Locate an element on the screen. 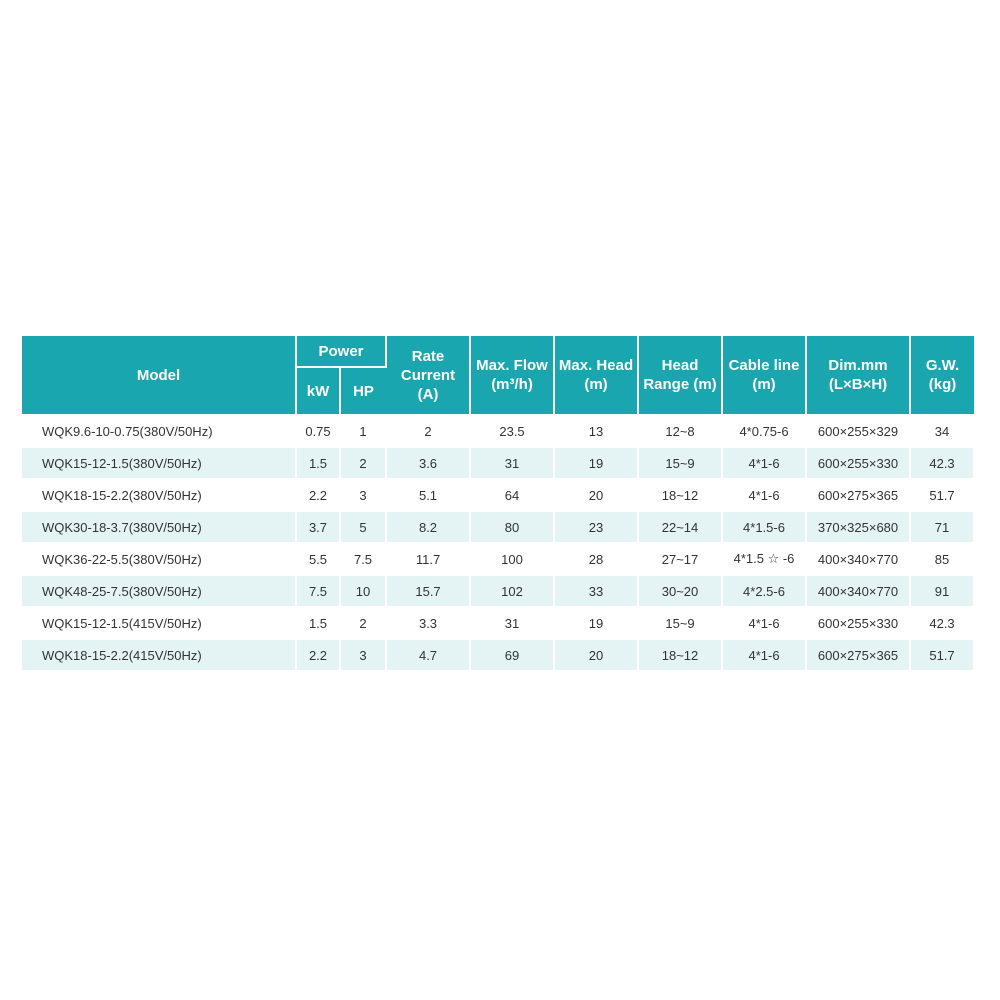 This screenshot has height=1000, width=1000. cell-max-flow: 64 is located at coordinates (513, 495).